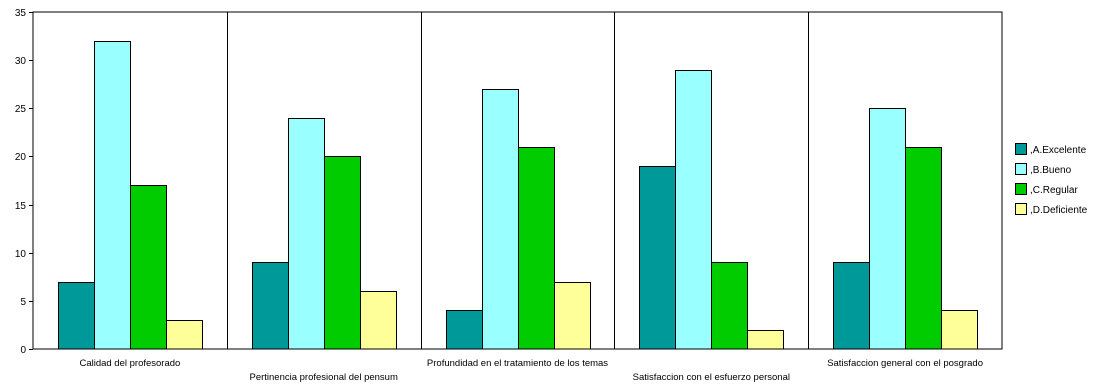 The image size is (1116, 388). What do you see at coordinates (23, 350) in the screenshot?
I see `y-tick-label: 0` at bounding box center [23, 350].